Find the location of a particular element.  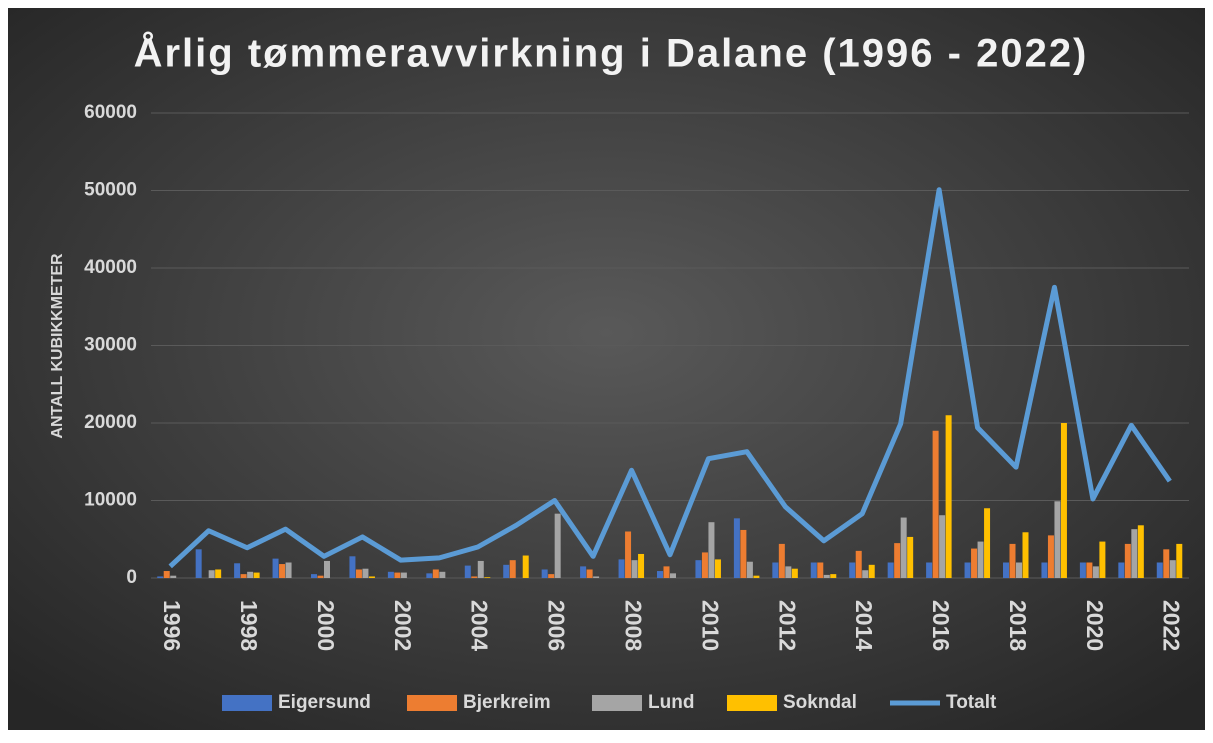

y-axis-label: ANTALL KUBIKKMETER is located at coordinates (57, 346).